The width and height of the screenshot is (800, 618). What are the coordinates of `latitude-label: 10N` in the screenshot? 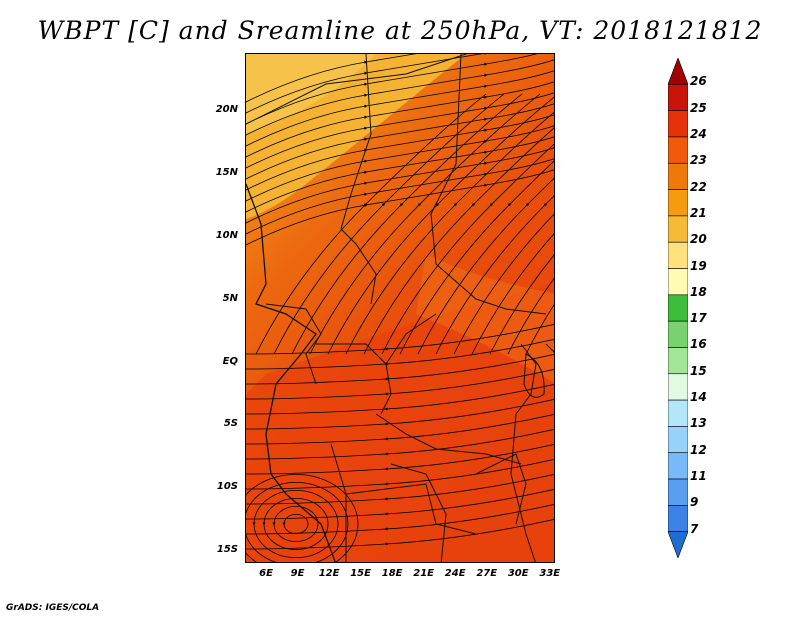 It's located at (226, 235).